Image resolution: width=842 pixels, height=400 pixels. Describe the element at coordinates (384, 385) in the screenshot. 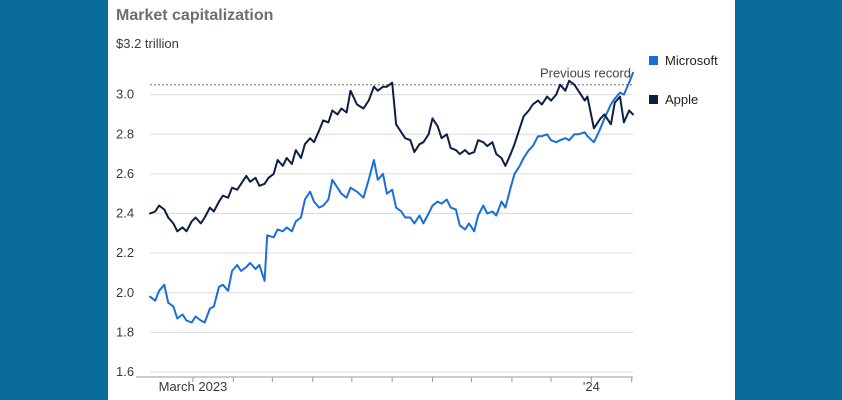

I see `x-ticks: March 2023 '24` at that location.